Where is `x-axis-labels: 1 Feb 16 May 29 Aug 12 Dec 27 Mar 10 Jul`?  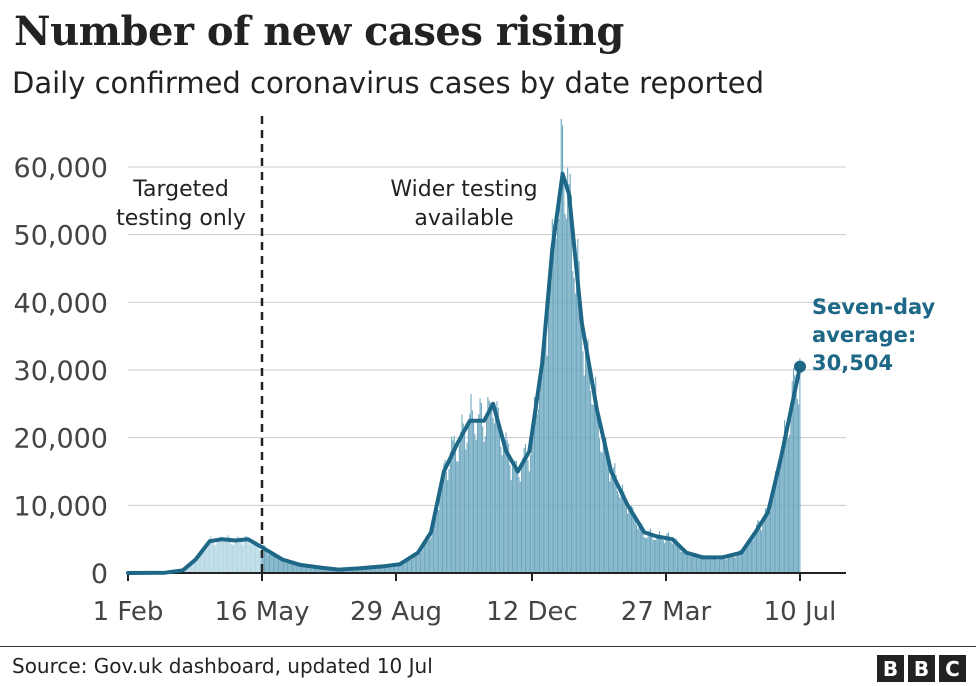
x-axis-labels: 1 Feb 16 May 29 Aug 12 Dec 27 Mar 10 Jul is located at coordinates (465, 612).